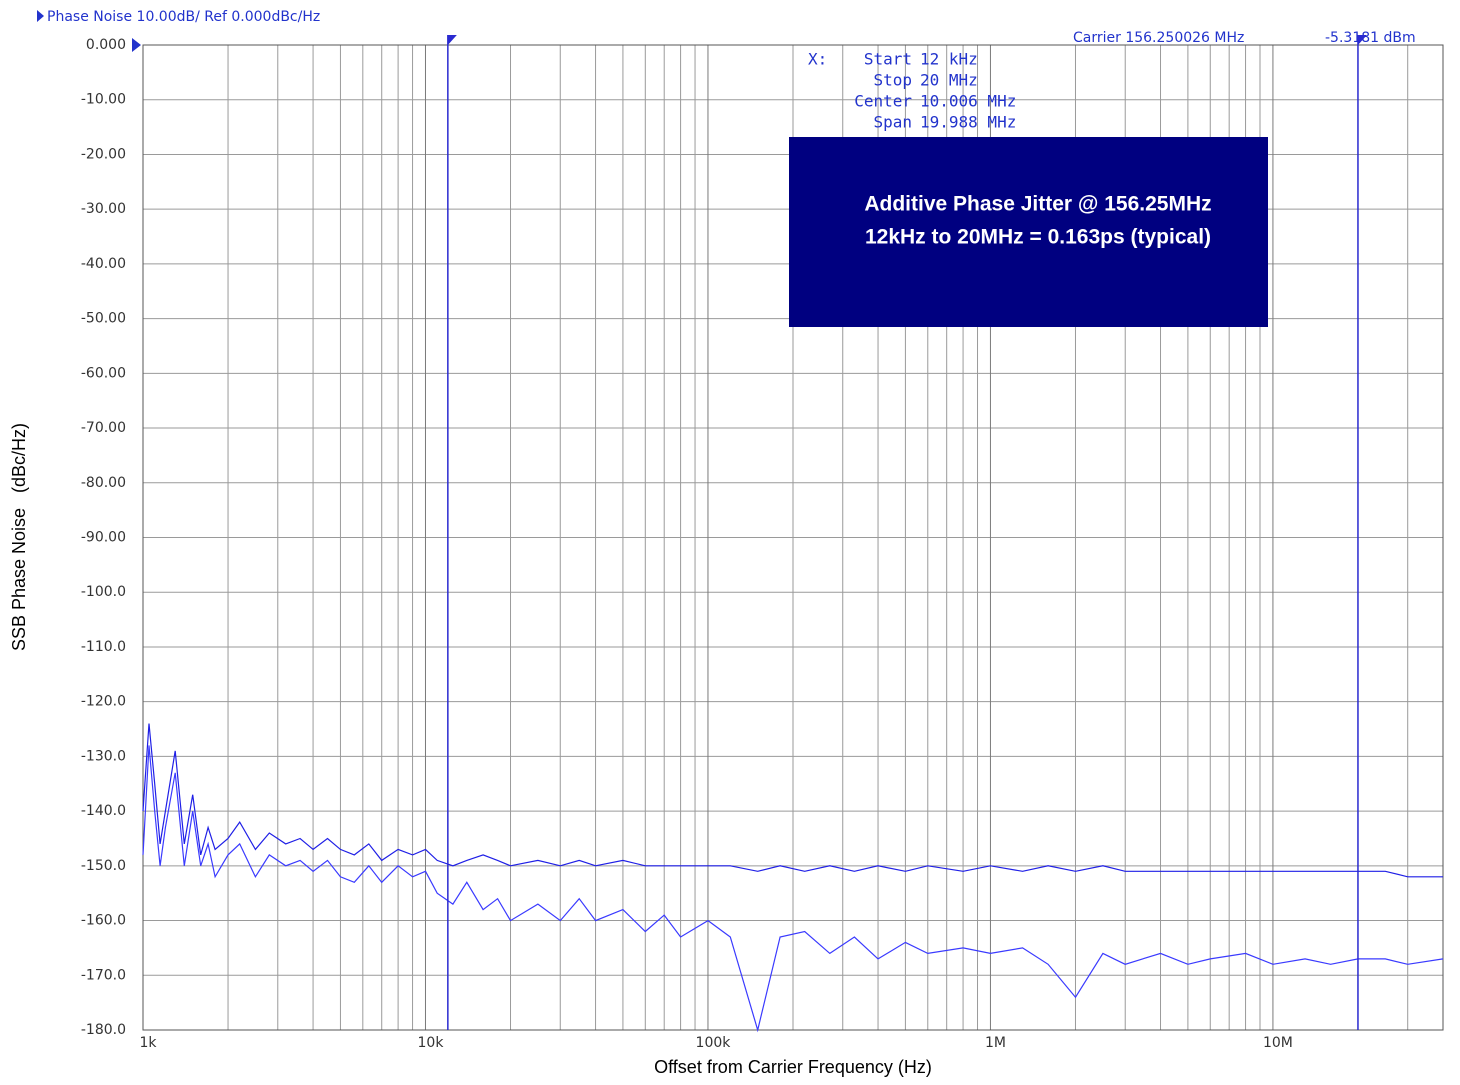 The height and width of the screenshot is (1085, 1460). Describe the element at coordinates (103, 756) in the screenshot. I see `y-tick-label: -130.0` at that location.